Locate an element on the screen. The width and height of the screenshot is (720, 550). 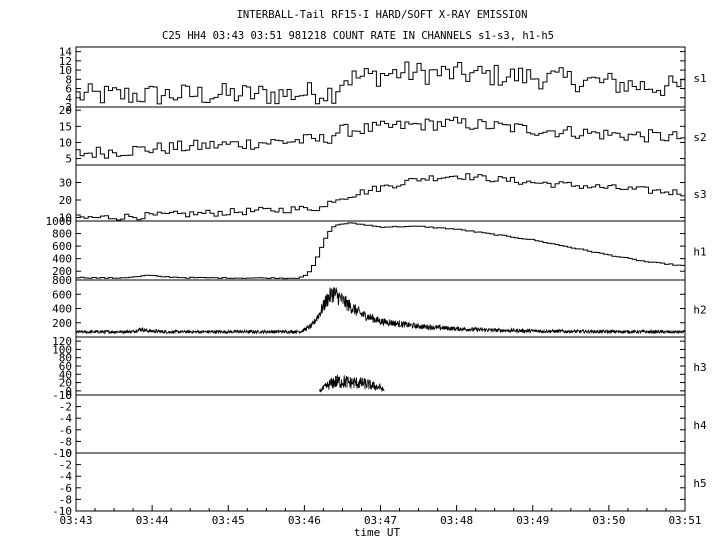
panel-s1-ytick-label: 4 is located at coordinates (68, 98).